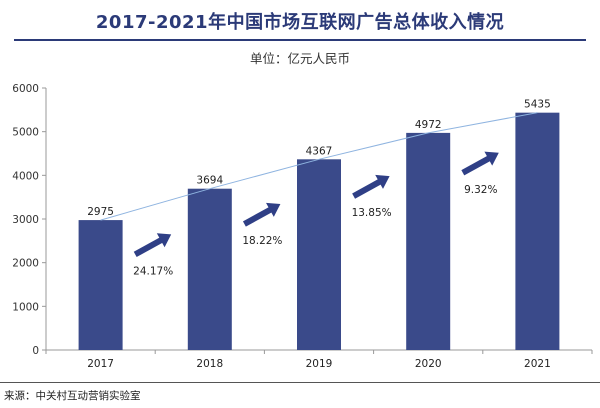 This screenshot has height=408, width=600. What do you see at coordinates (153, 271) in the screenshot?
I see `growth-rate-label: 24.17%` at bounding box center [153, 271].